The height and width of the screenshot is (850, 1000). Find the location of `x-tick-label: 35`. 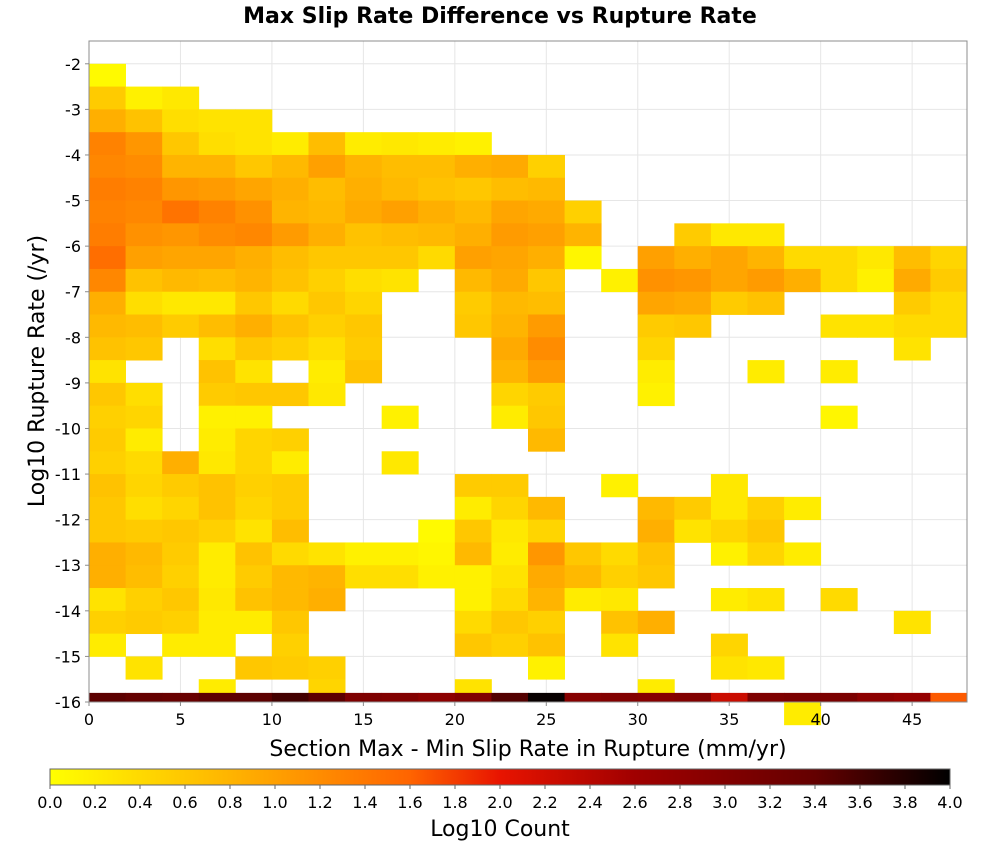

x-tick-label: 35 is located at coordinates (729, 719).